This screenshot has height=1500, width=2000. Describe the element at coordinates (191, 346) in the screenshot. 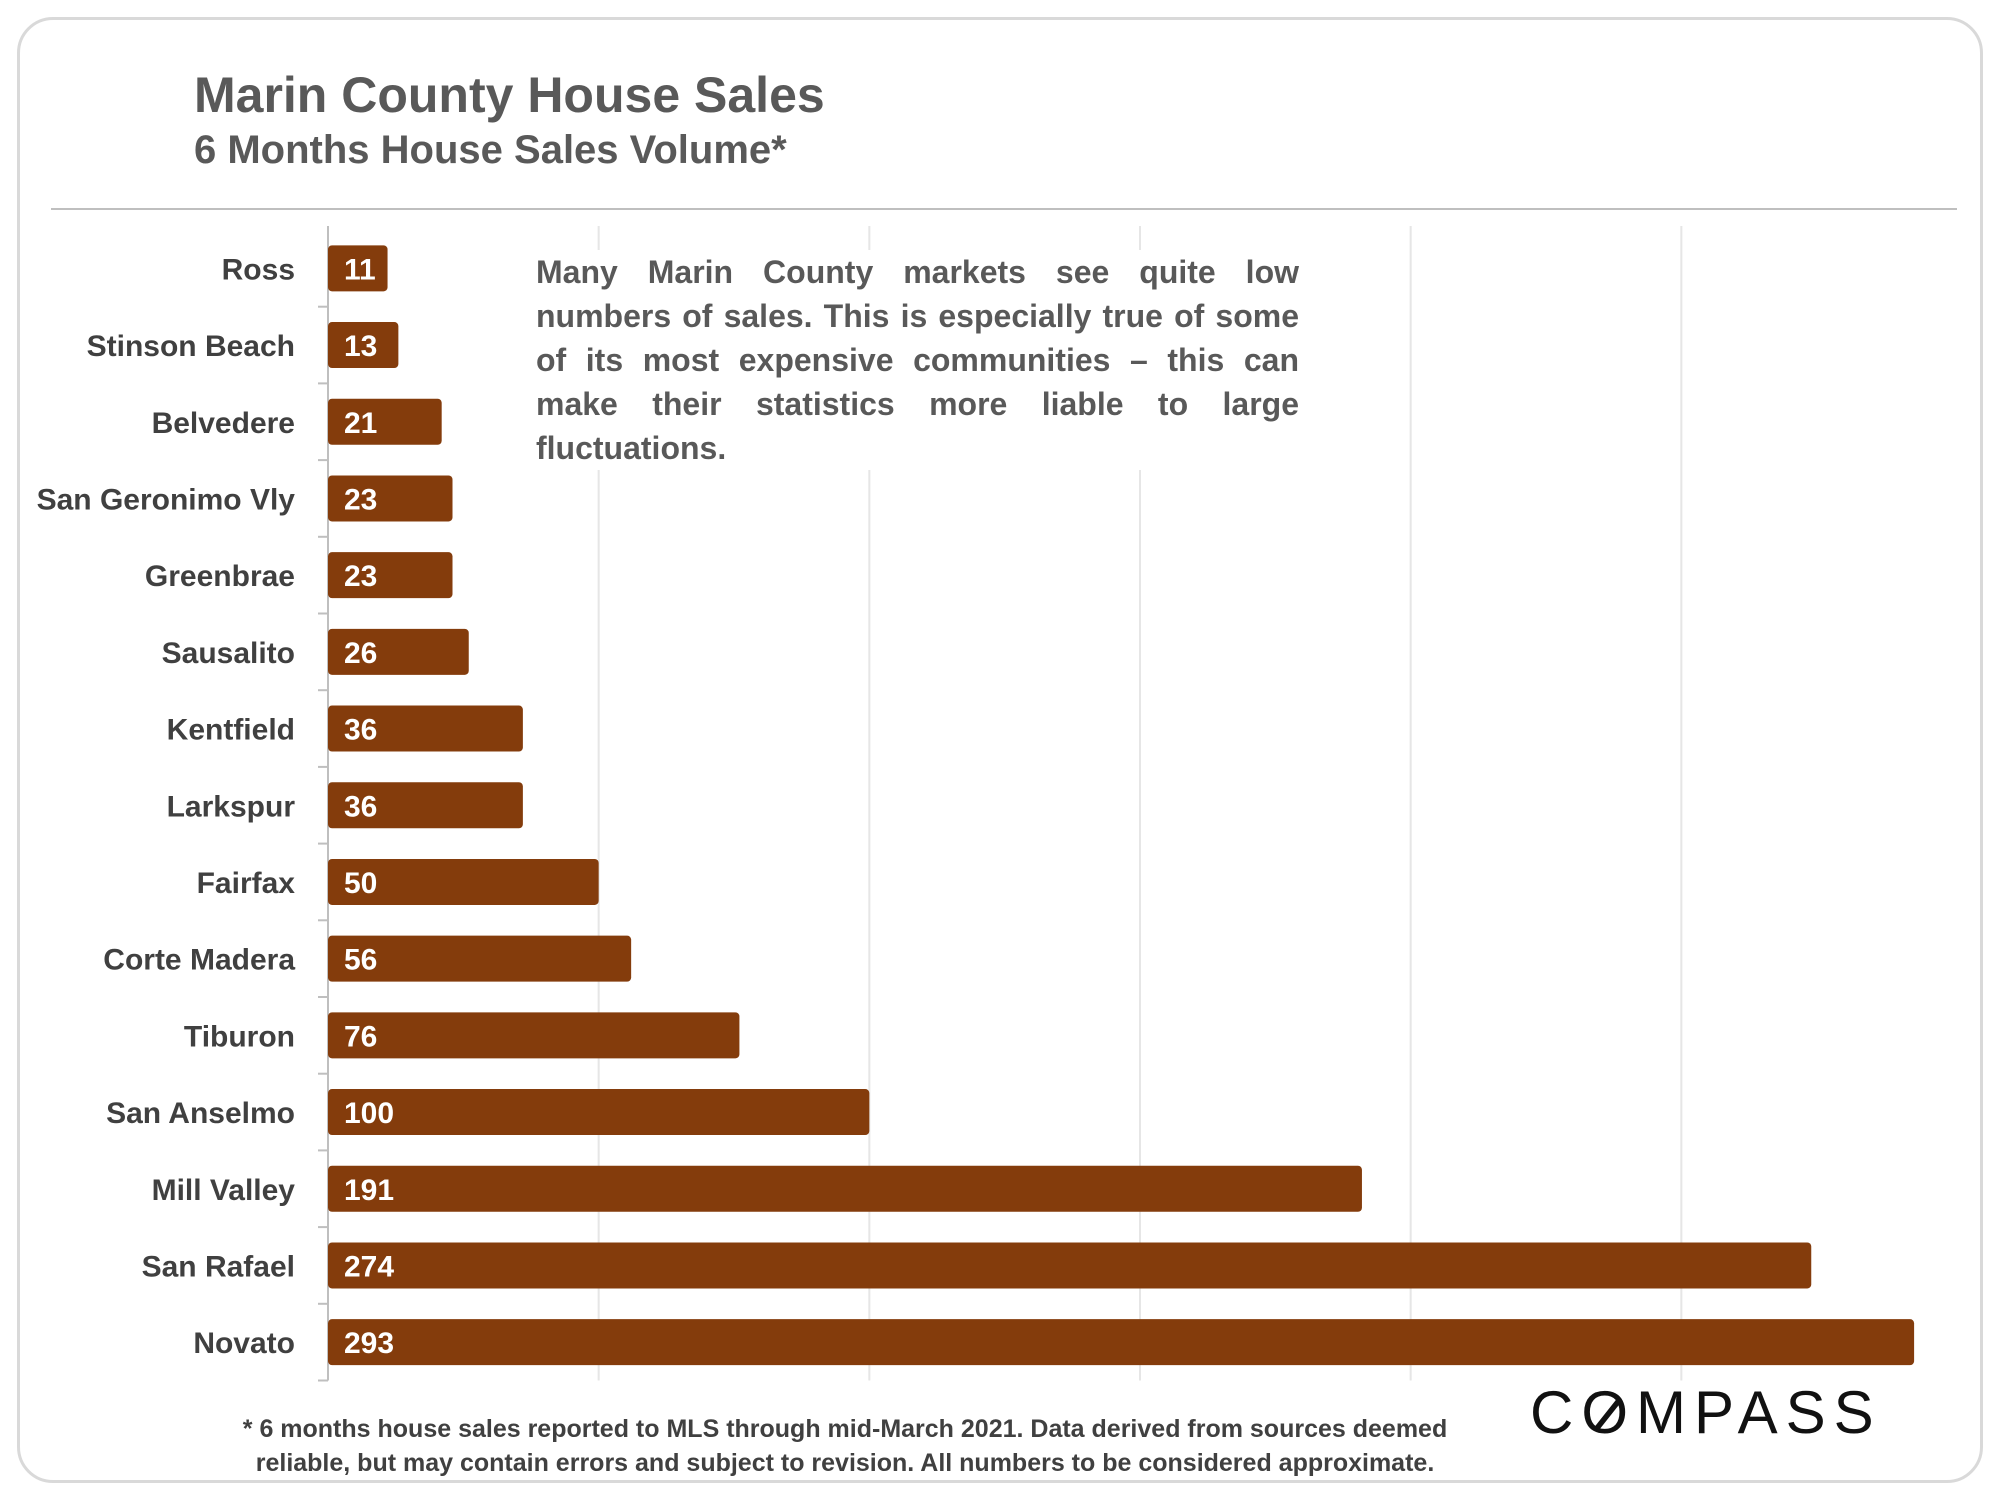

I see `category-label: Stinson Beach` at that location.